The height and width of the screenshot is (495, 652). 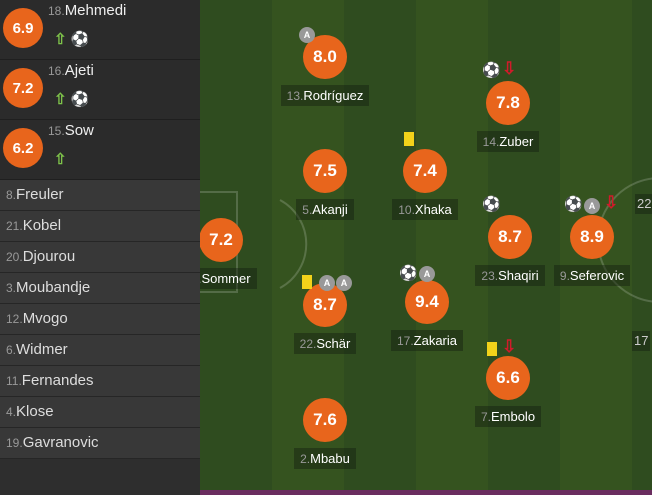 I want to click on player-label: 1.Sommer, so click(x=228, y=278).